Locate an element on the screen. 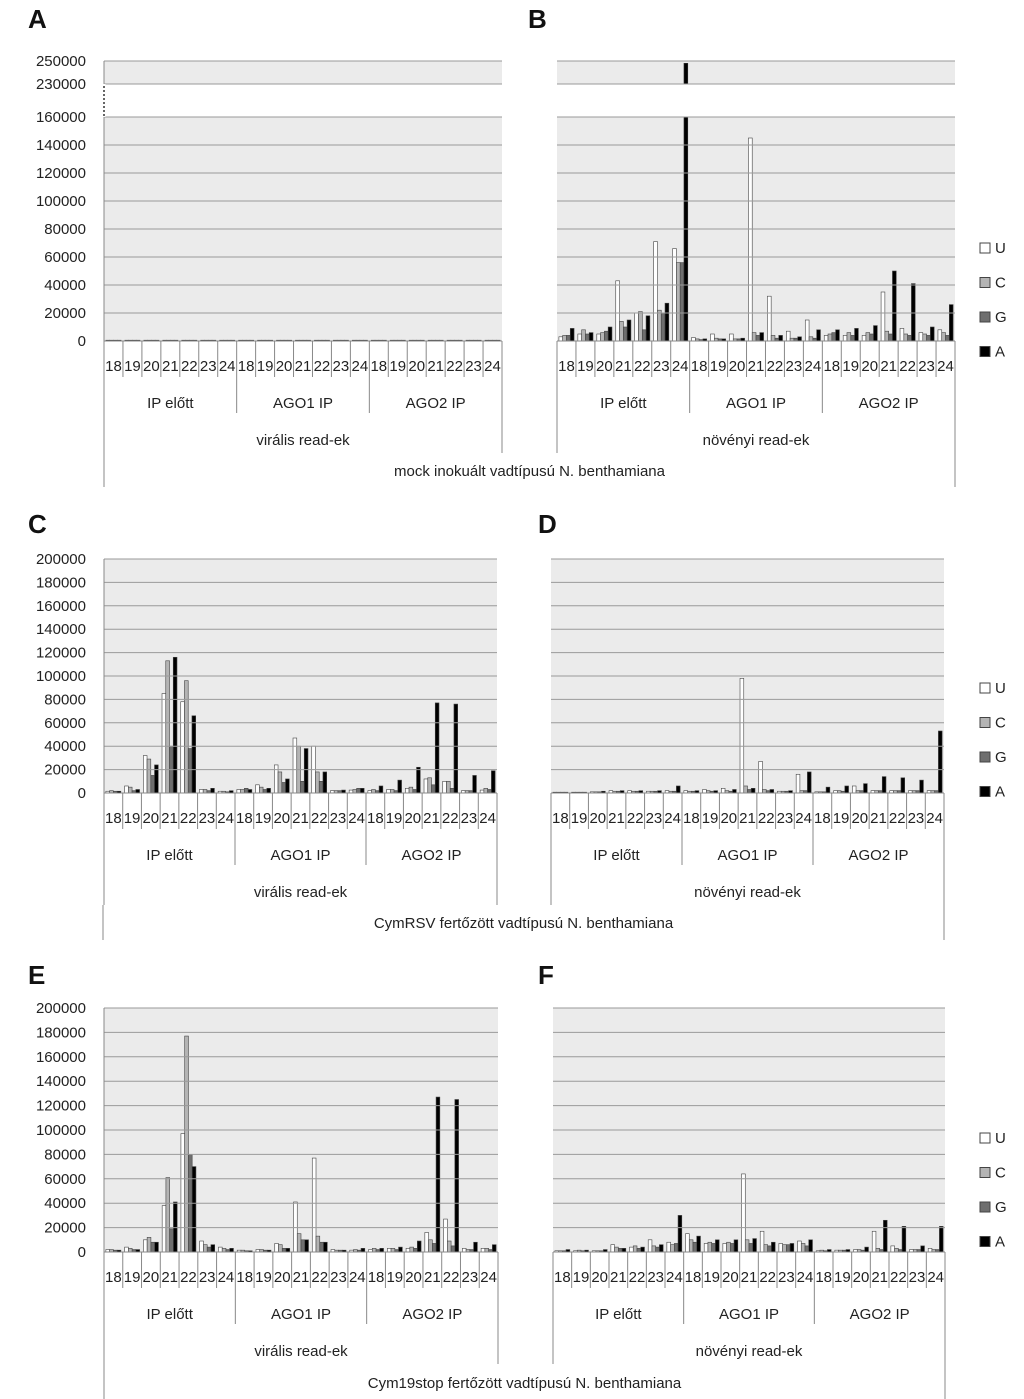 This screenshot has height=1399, width=1024. legend-swatch-U is located at coordinates (985, 688).